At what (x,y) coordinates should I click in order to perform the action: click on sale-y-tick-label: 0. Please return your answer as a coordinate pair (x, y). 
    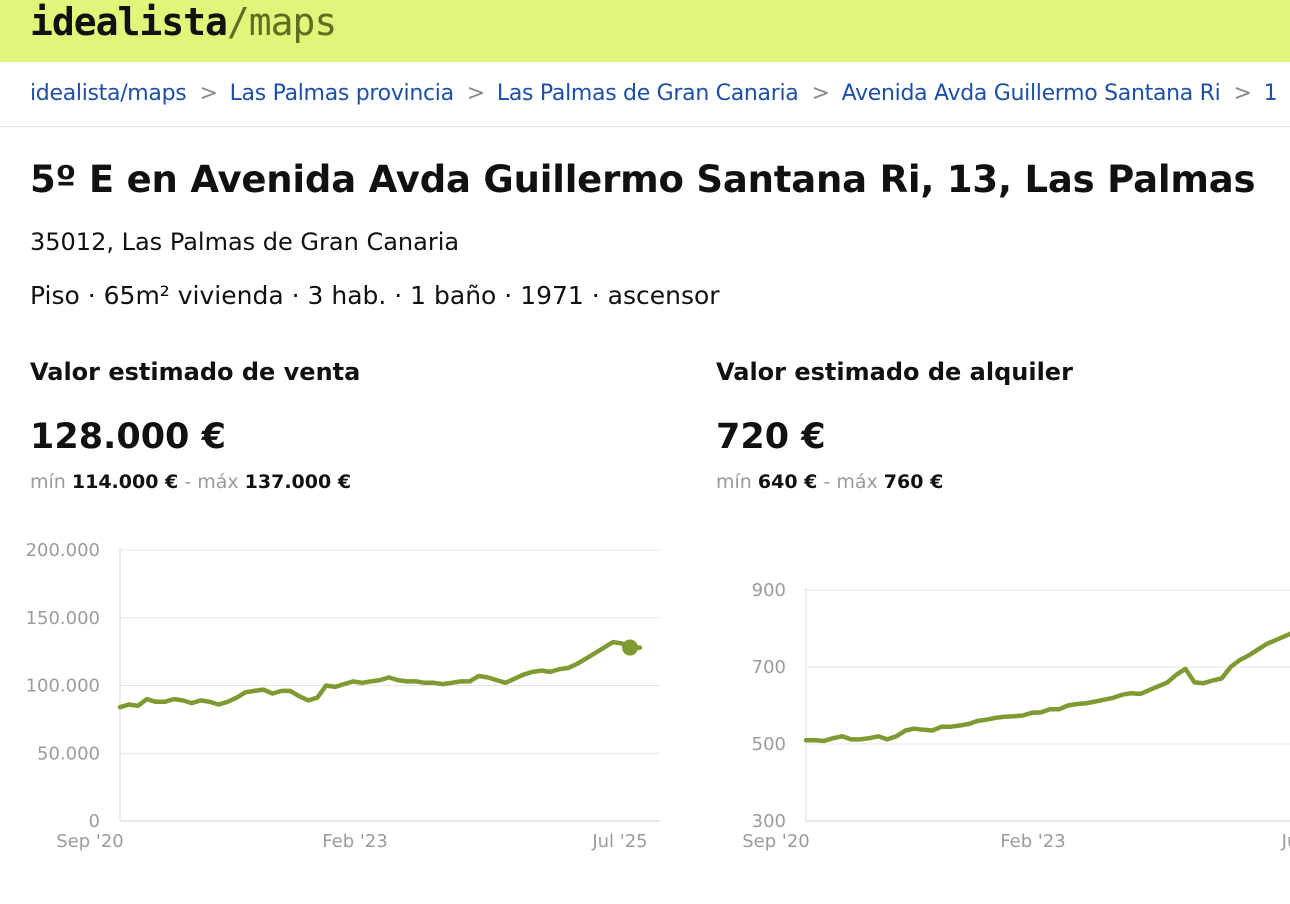
    Looking at the image, I should click on (94, 821).